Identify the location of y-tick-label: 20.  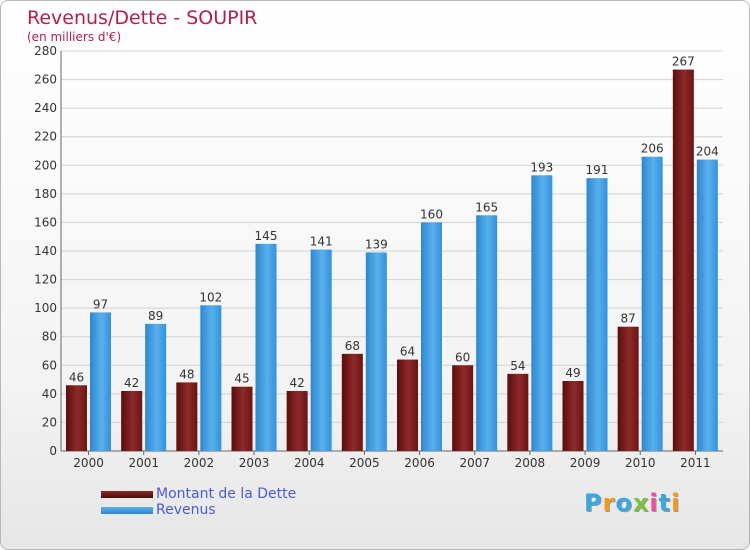
(49, 422).